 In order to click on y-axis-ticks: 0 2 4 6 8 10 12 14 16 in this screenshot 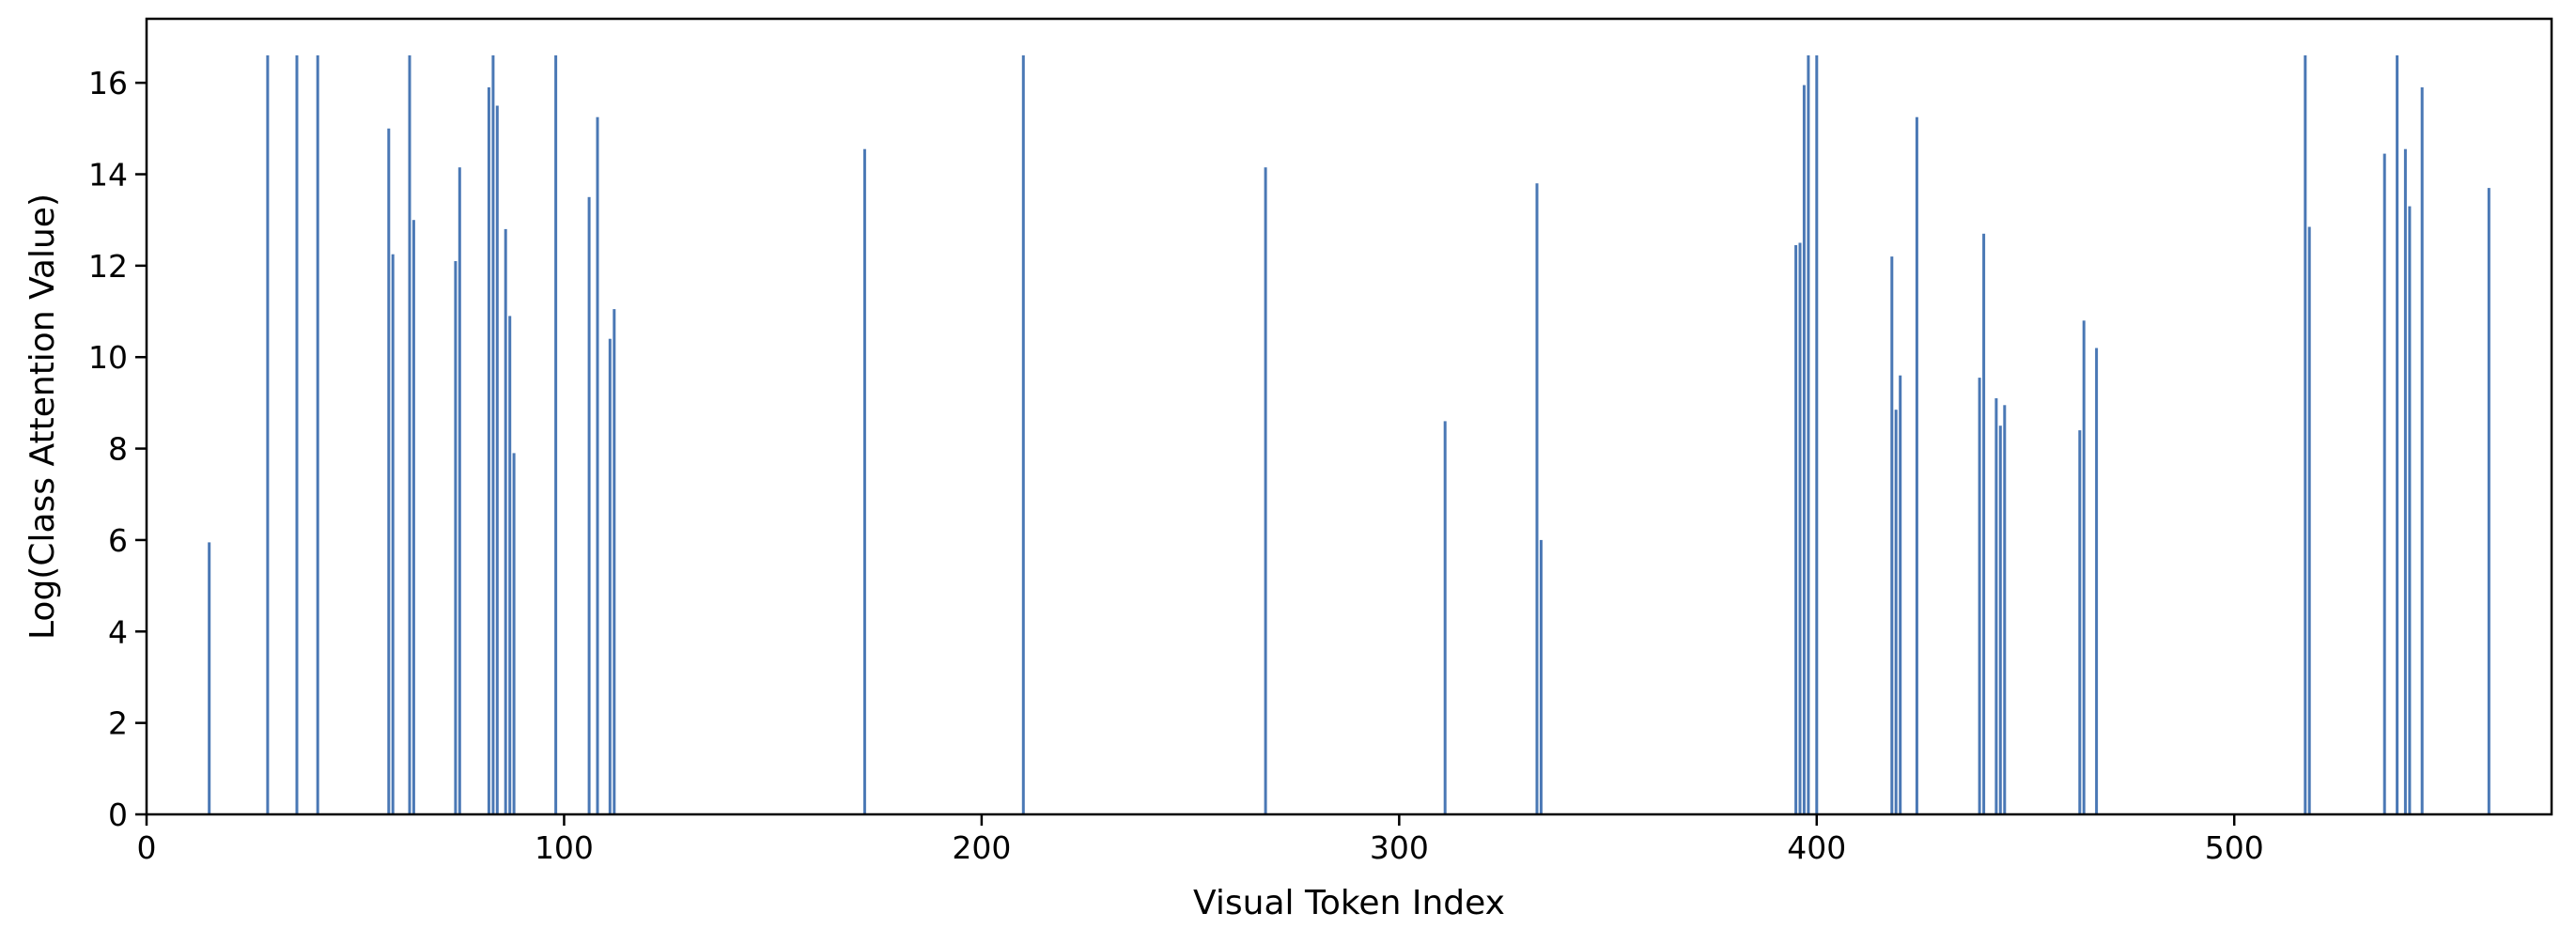, I will do `click(118, 449)`.